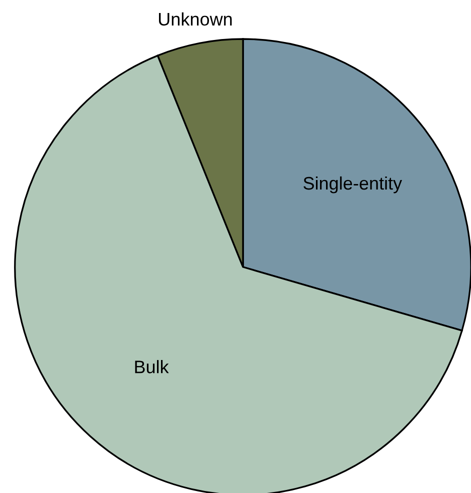 The width and height of the screenshot is (471, 493). What do you see at coordinates (353, 185) in the screenshot?
I see `slice-label: Single-entity` at bounding box center [353, 185].